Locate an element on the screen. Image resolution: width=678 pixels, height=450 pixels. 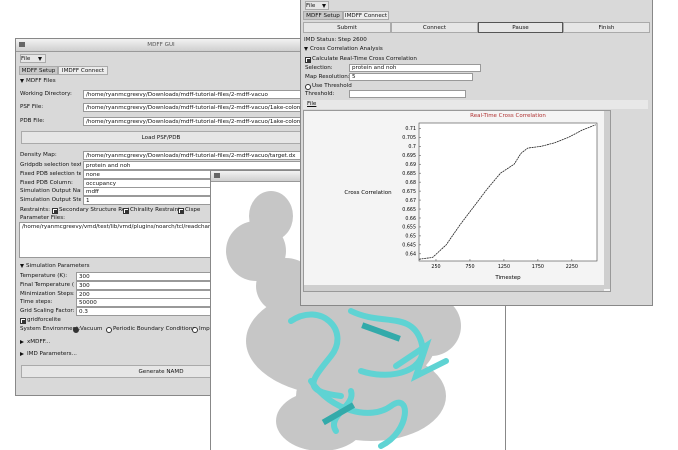
checkbox-label: Calculate Real-Time Cross Correlation is located at coordinates (364, 59).